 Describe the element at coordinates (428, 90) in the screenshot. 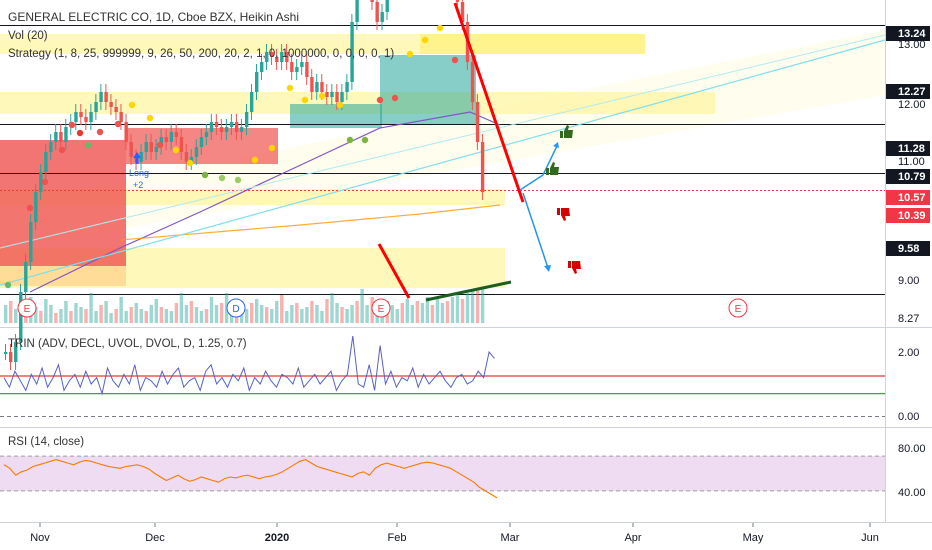

I see `profit-zone-box` at that location.